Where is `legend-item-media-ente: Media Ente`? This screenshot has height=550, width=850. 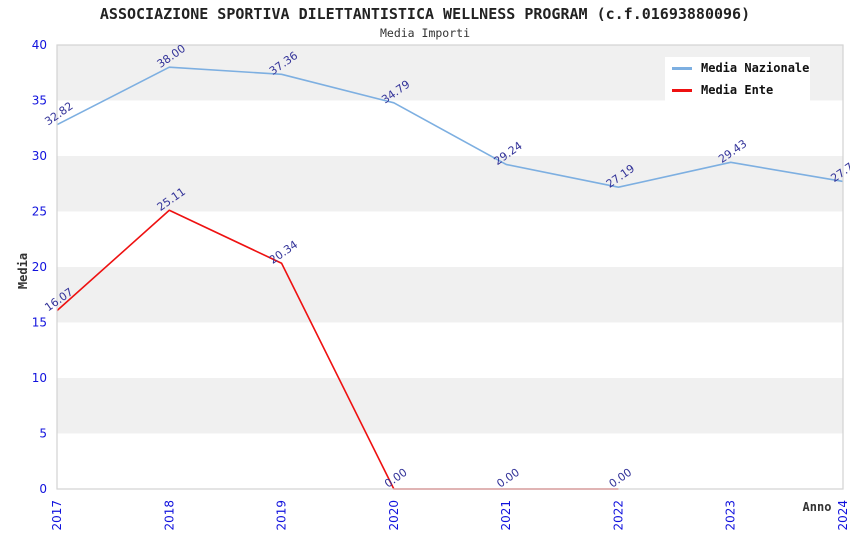 legend-item-media-ente: Media Ente is located at coordinates (737, 90).